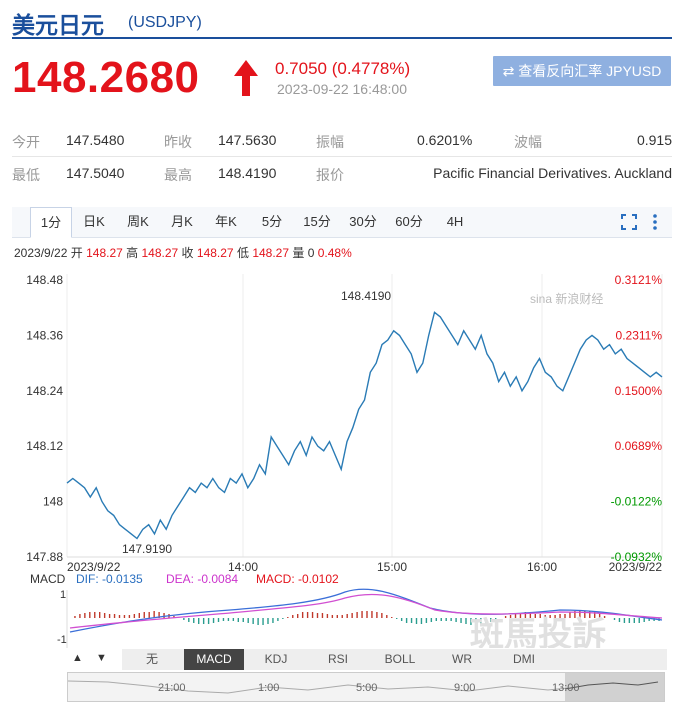 This screenshot has width=681, height=705. I want to click on macd-title: MACD, so click(48, 579).